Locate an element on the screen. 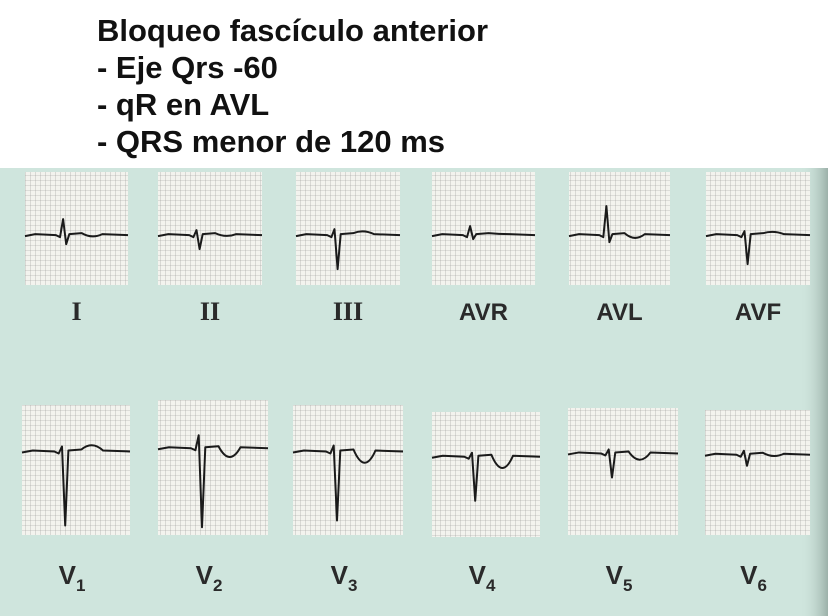  title-line: - QRS menor de 120 ms is located at coordinates (271, 141).